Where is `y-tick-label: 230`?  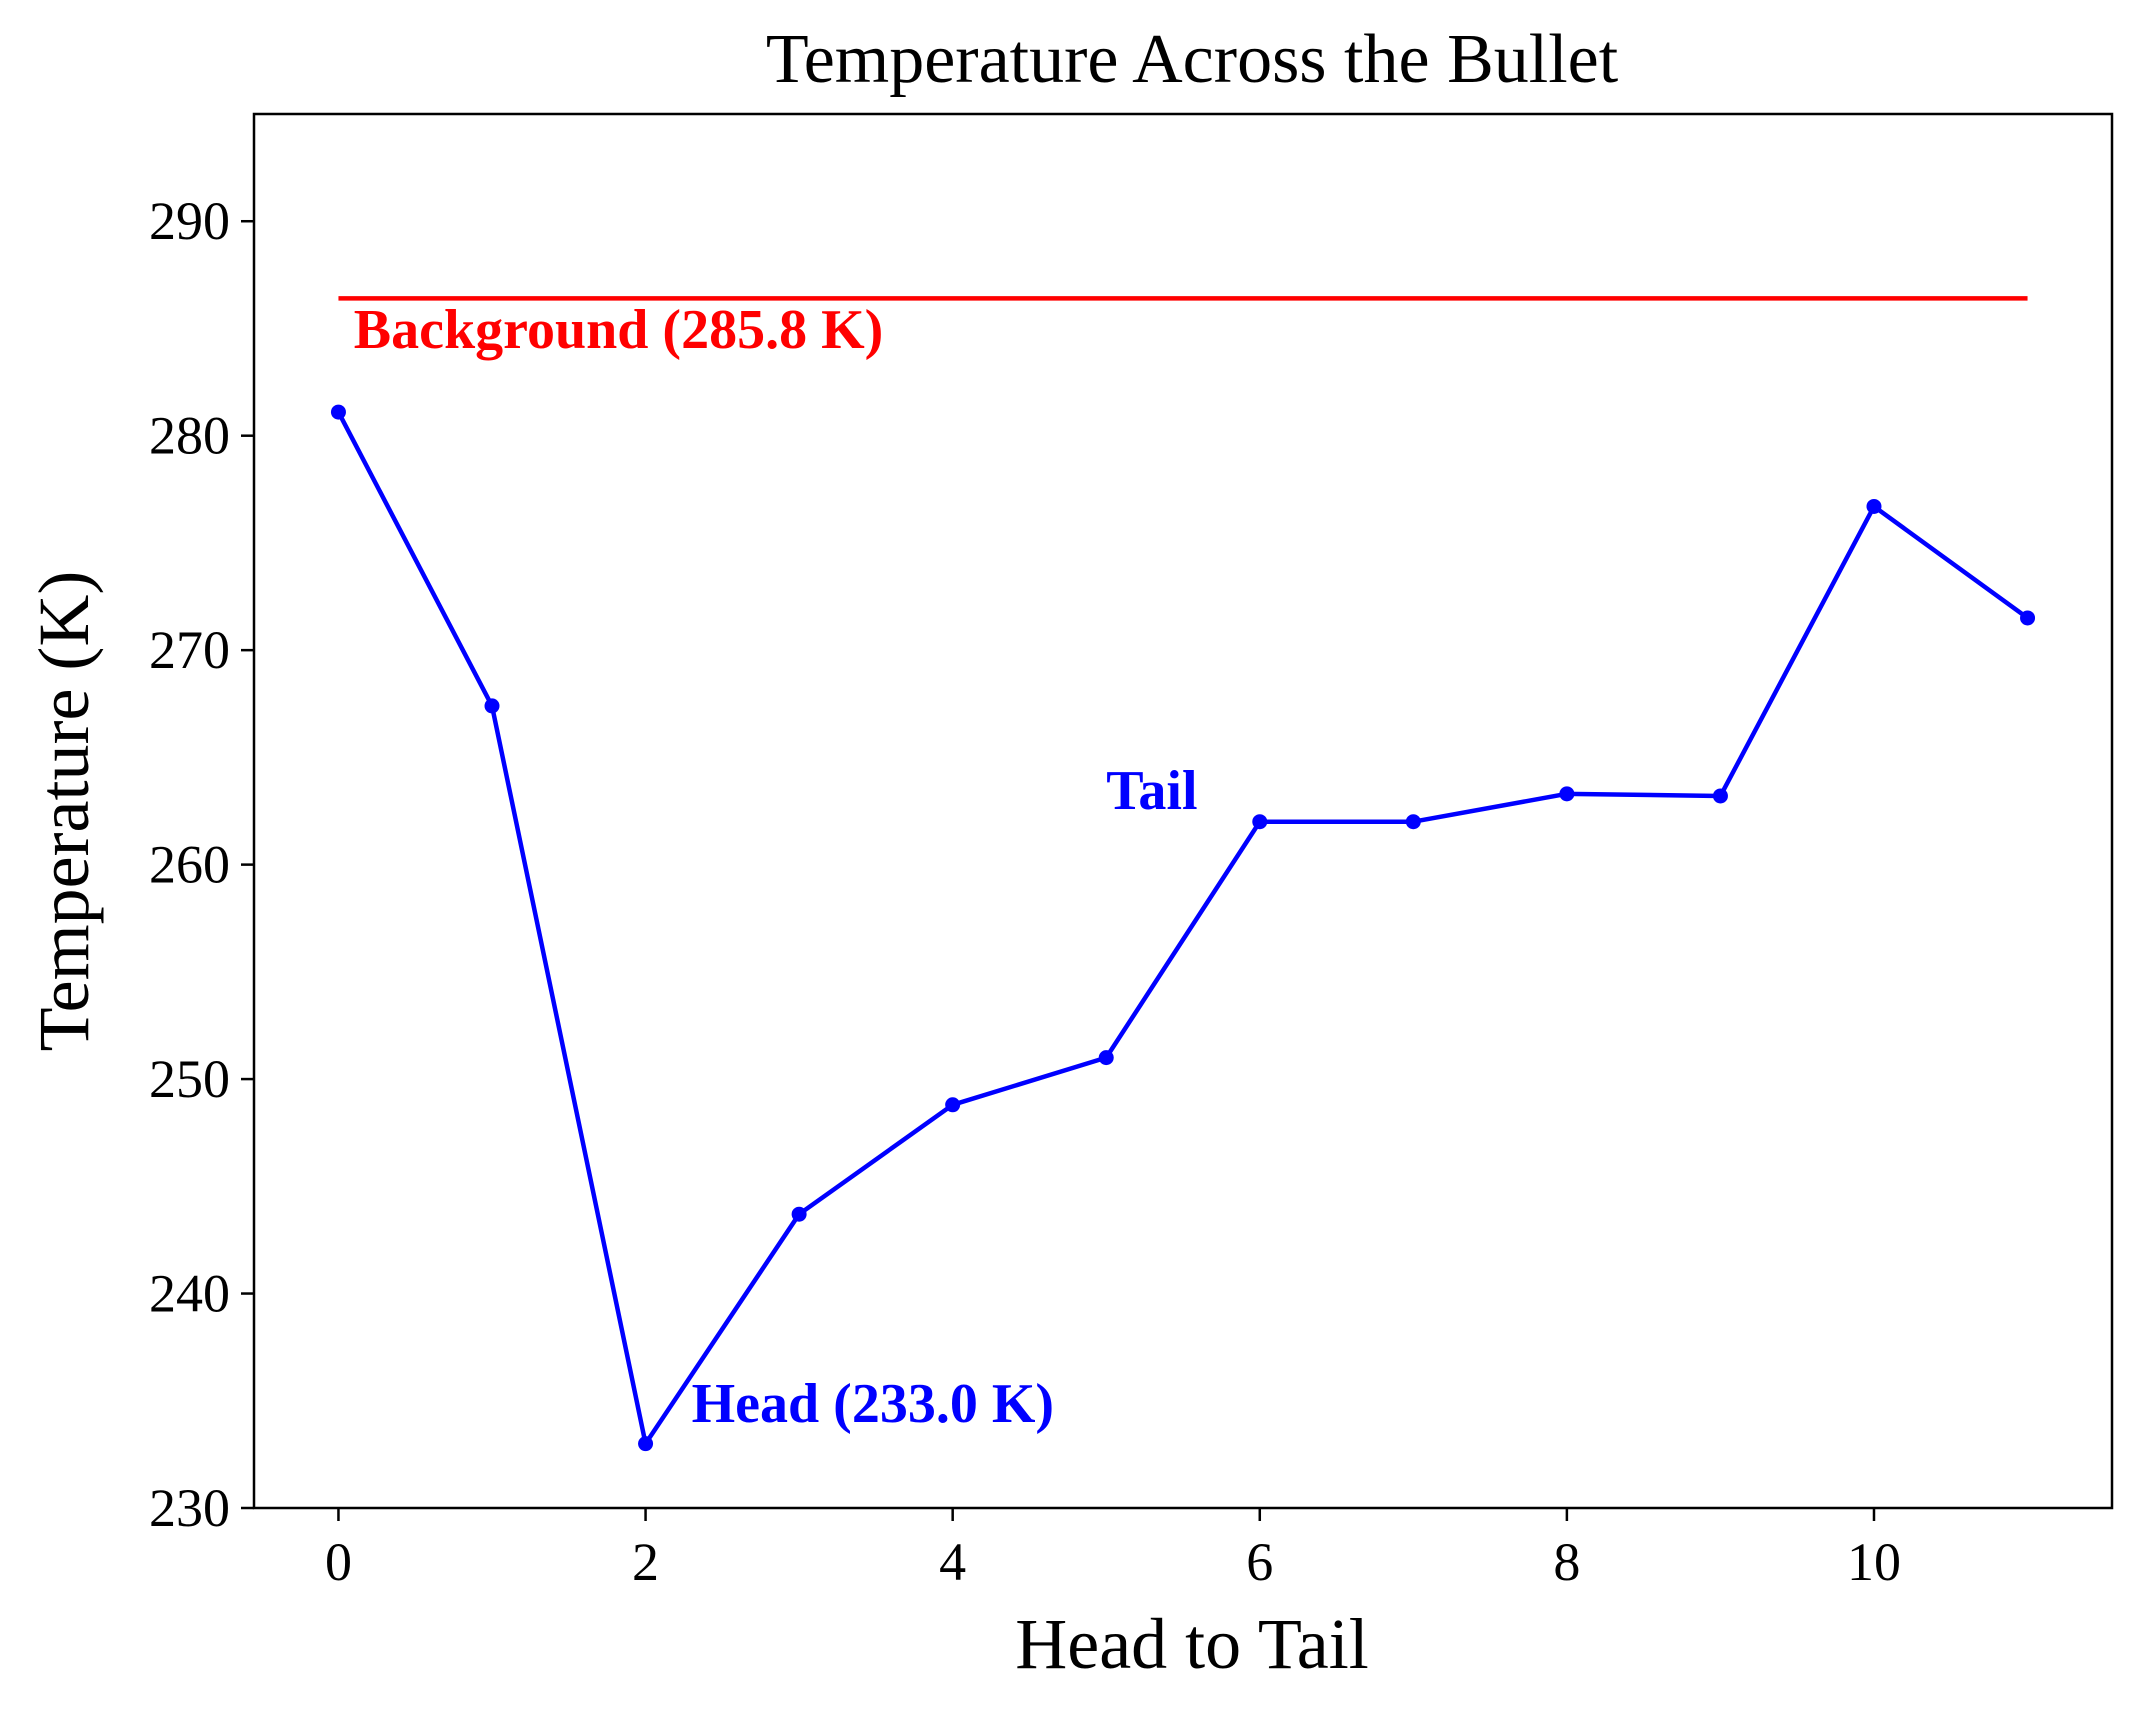
y-tick-label: 230 is located at coordinates (189, 1508).